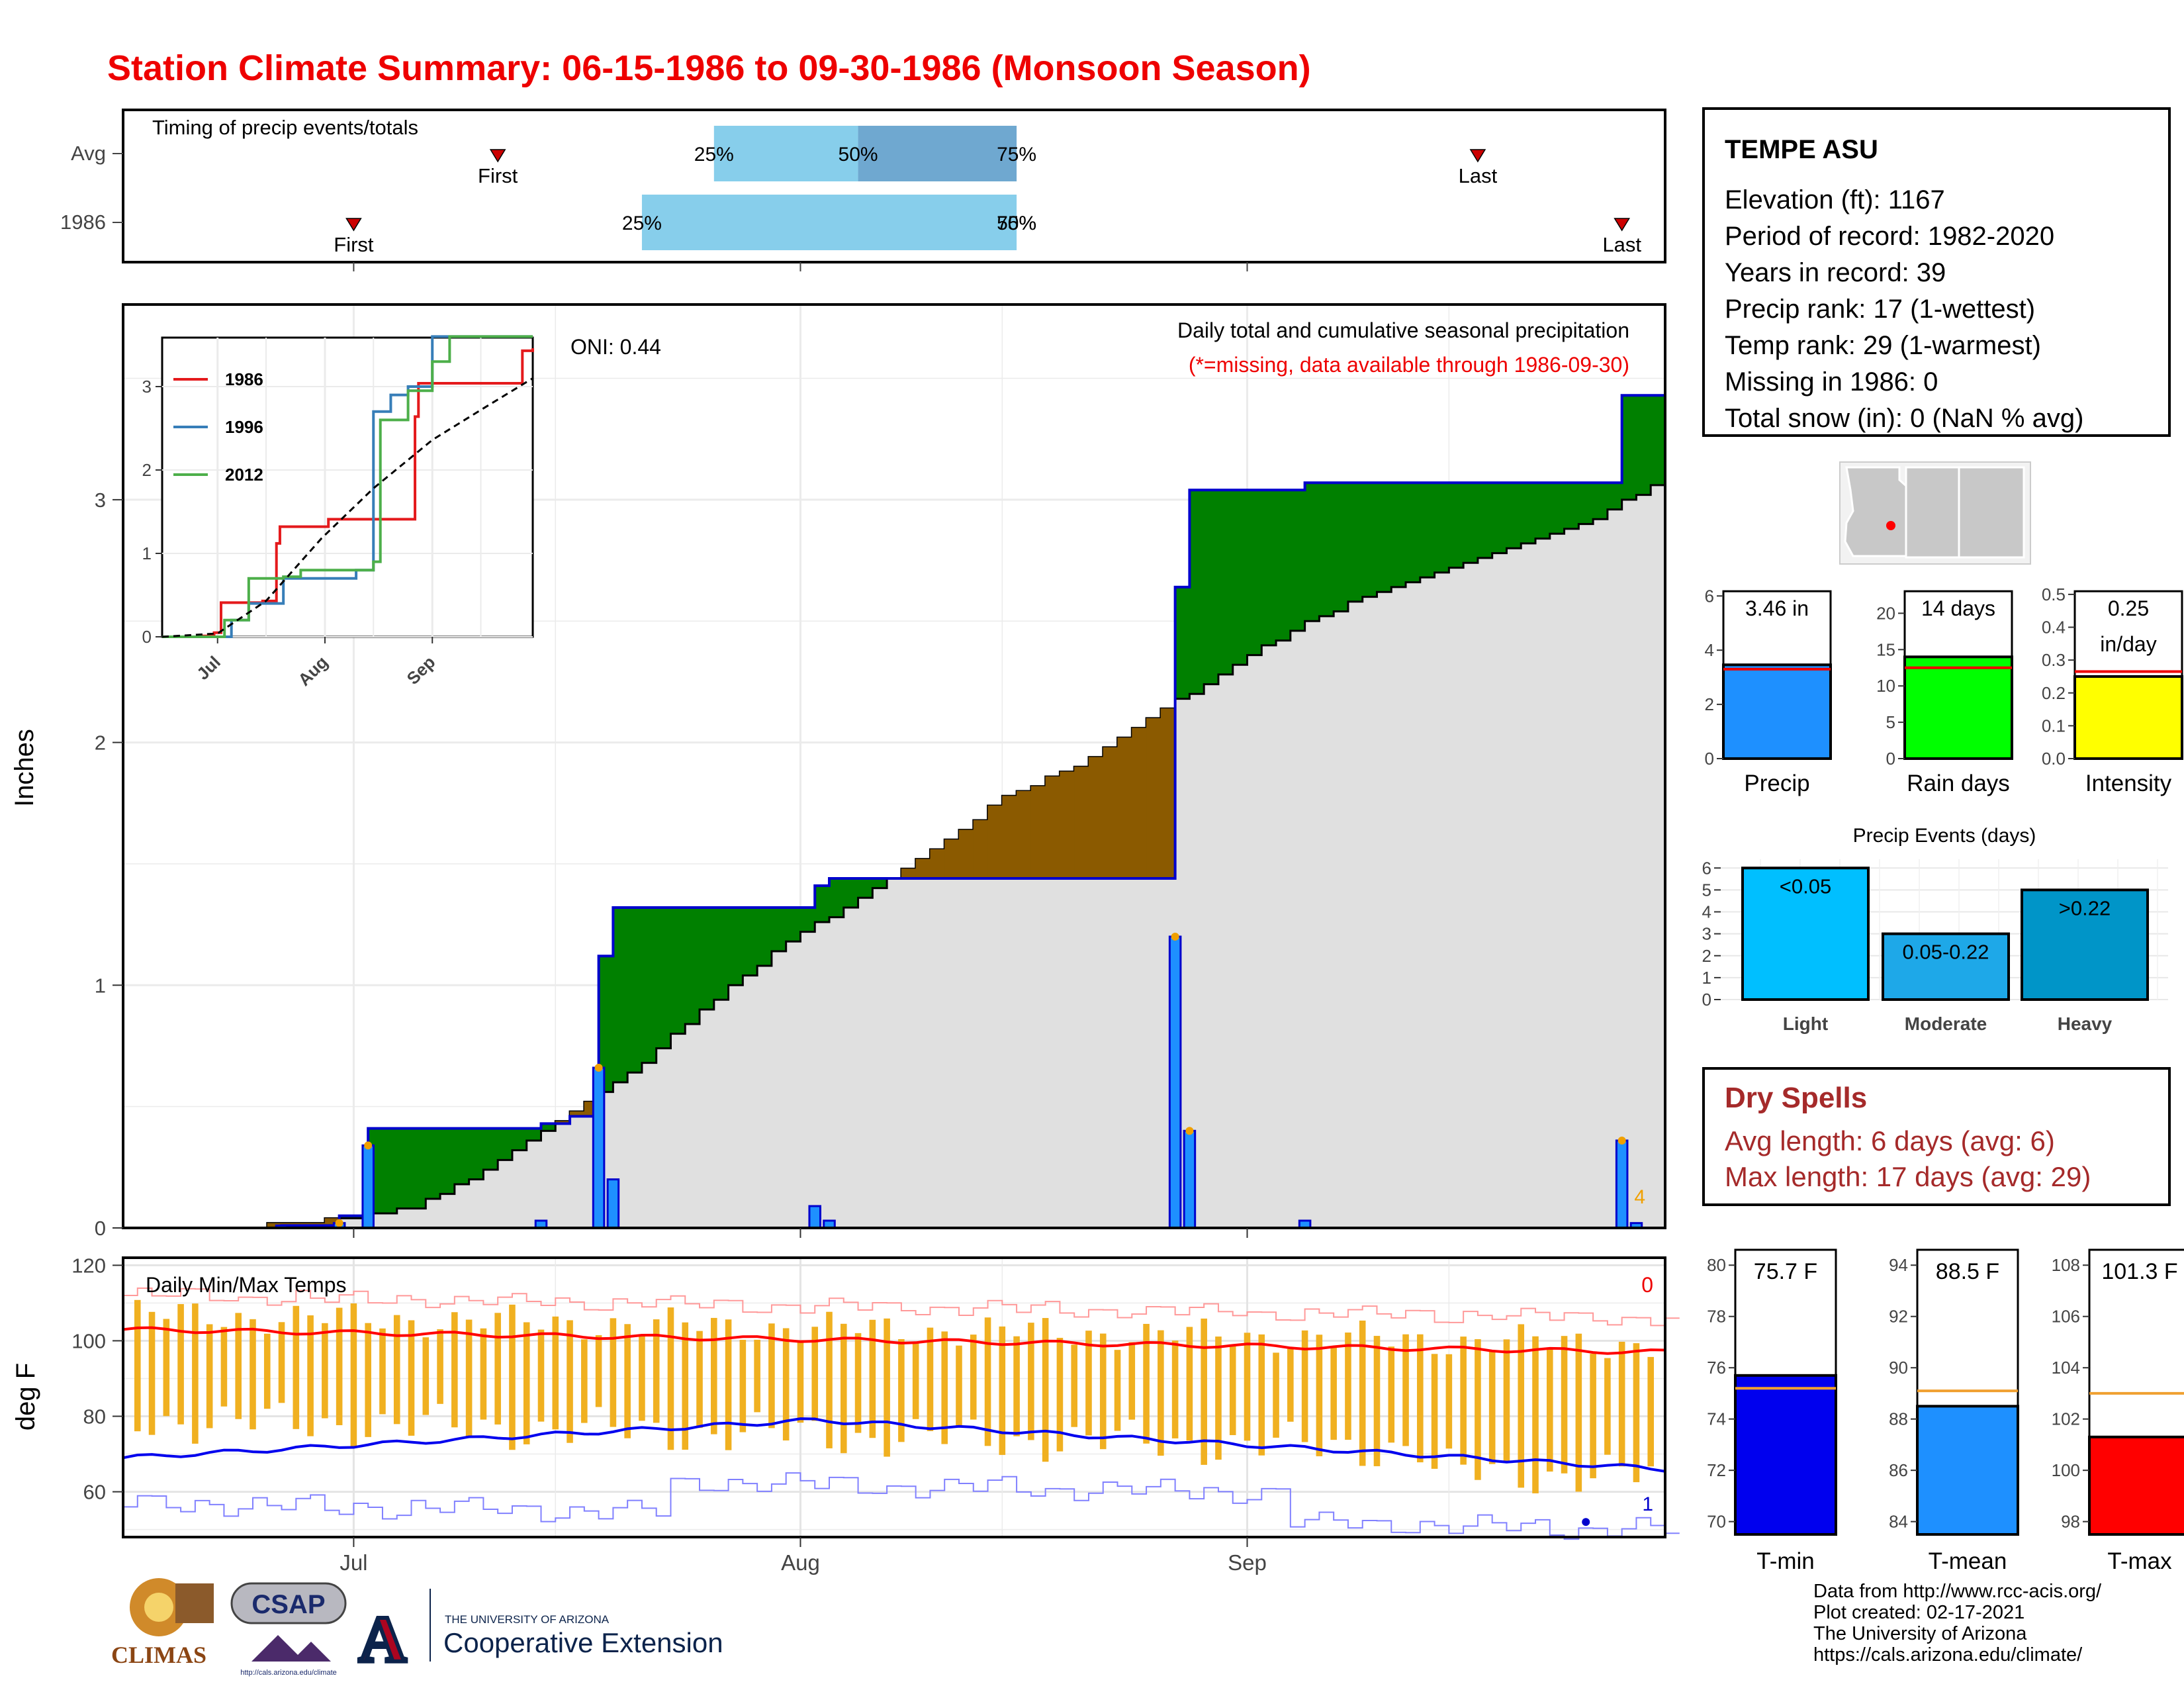 The height and width of the screenshot is (1688, 2184). I want to click on events-category-label: Moderate, so click(1946, 1023).